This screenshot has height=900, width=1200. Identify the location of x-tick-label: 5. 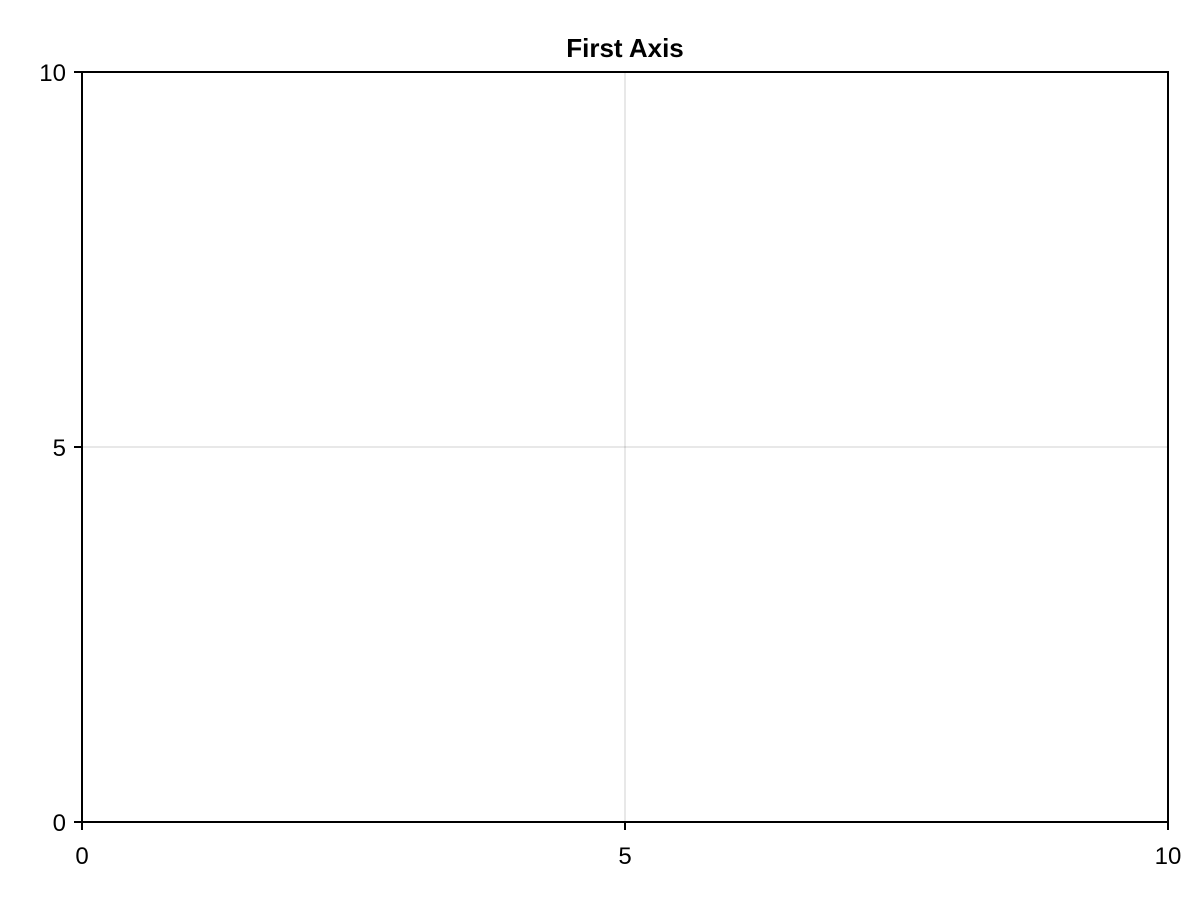
(624, 856).